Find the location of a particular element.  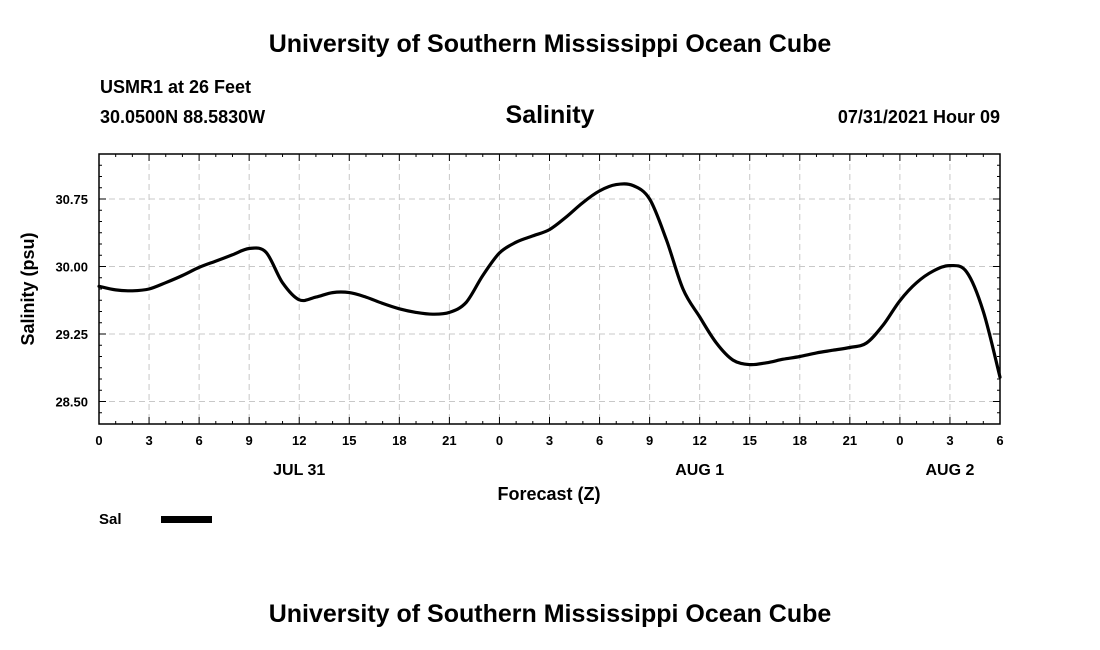

date-label: JUL 31 is located at coordinates (299, 470).